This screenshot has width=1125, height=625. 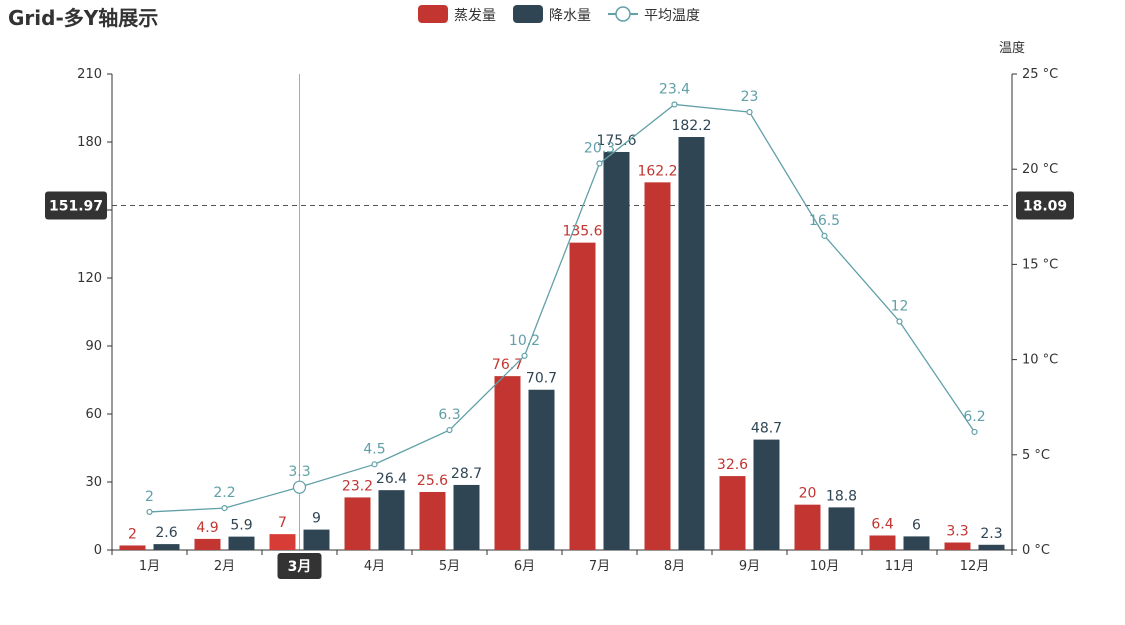 What do you see at coordinates (616, 141) in the screenshot?
I see `bar-label: 175.6` at bounding box center [616, 141].